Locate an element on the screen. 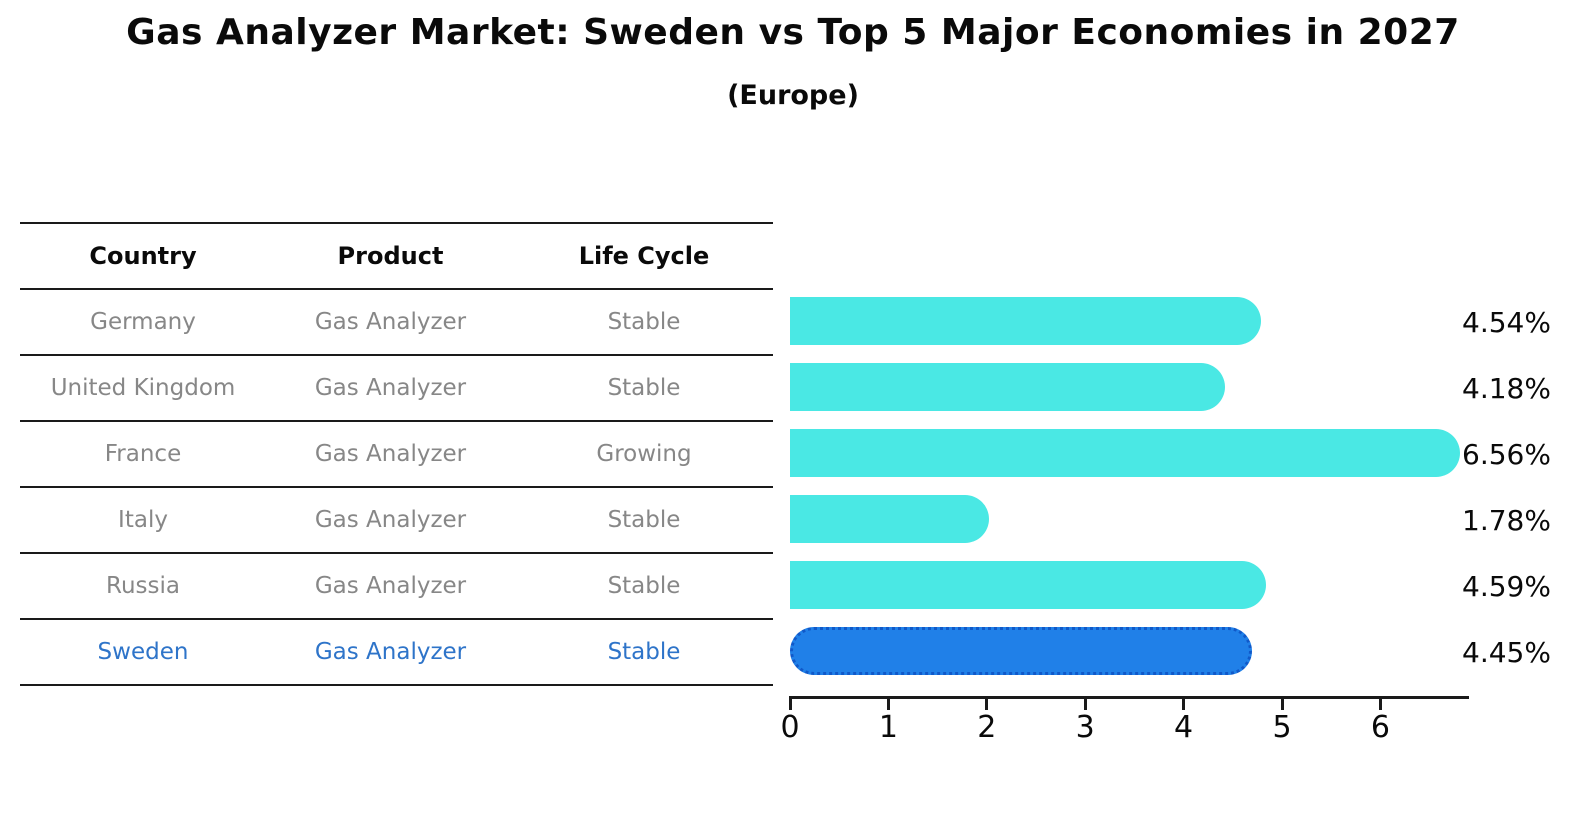 The image size is (1586, 823). table-row: France Gas Analyzer Growing is located at coordinates (396, 455).